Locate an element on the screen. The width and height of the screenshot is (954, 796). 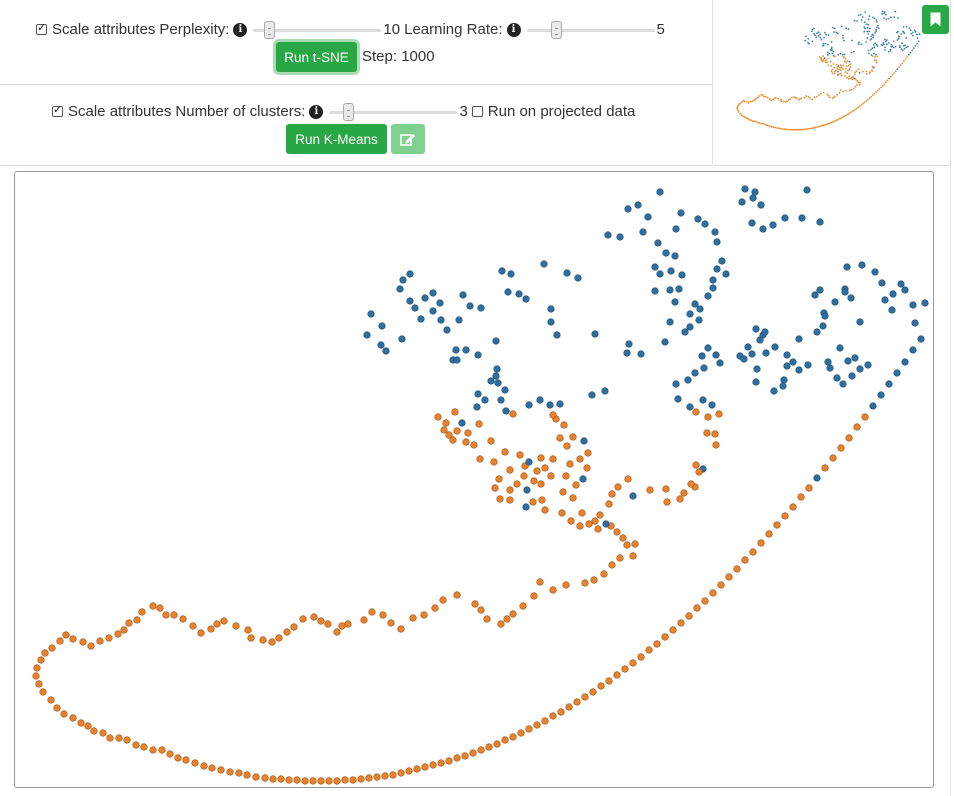
clusters-slider-handle is located at coordinates (349, 111).